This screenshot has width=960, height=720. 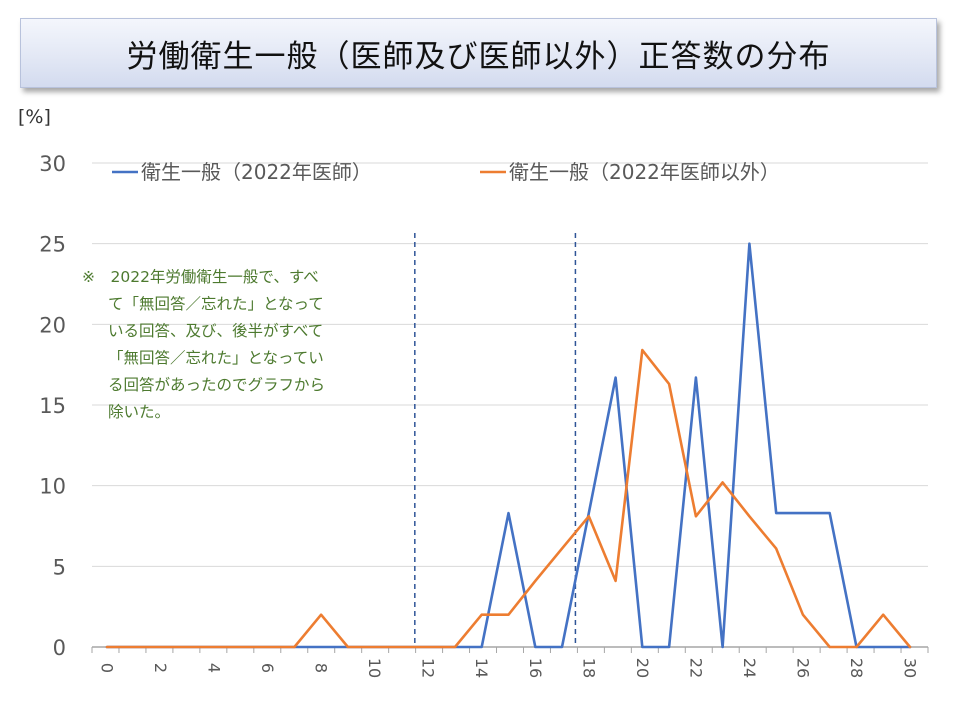 I want to click on y-unit-label: [%], so click(x=34, y=117).